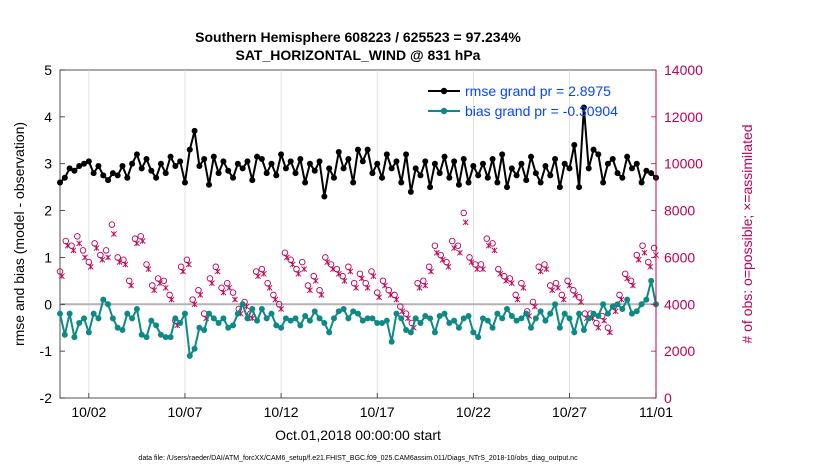 The height and width of the screenshot is (470, 830). What do you see at coordinates (683, 70) in the screenshot?
I see `right-tick-label: 14000` at bounding box center [683, 70].